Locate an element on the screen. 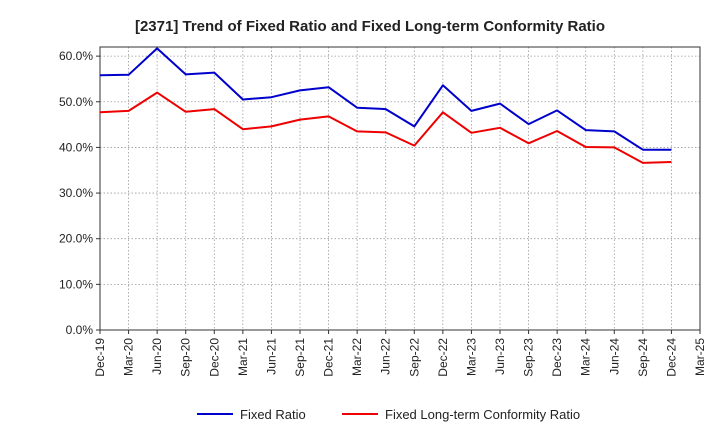 This screenshot has width=720, height=445. x-tick-label: Dec-21 is located at coordinates (329, 357).